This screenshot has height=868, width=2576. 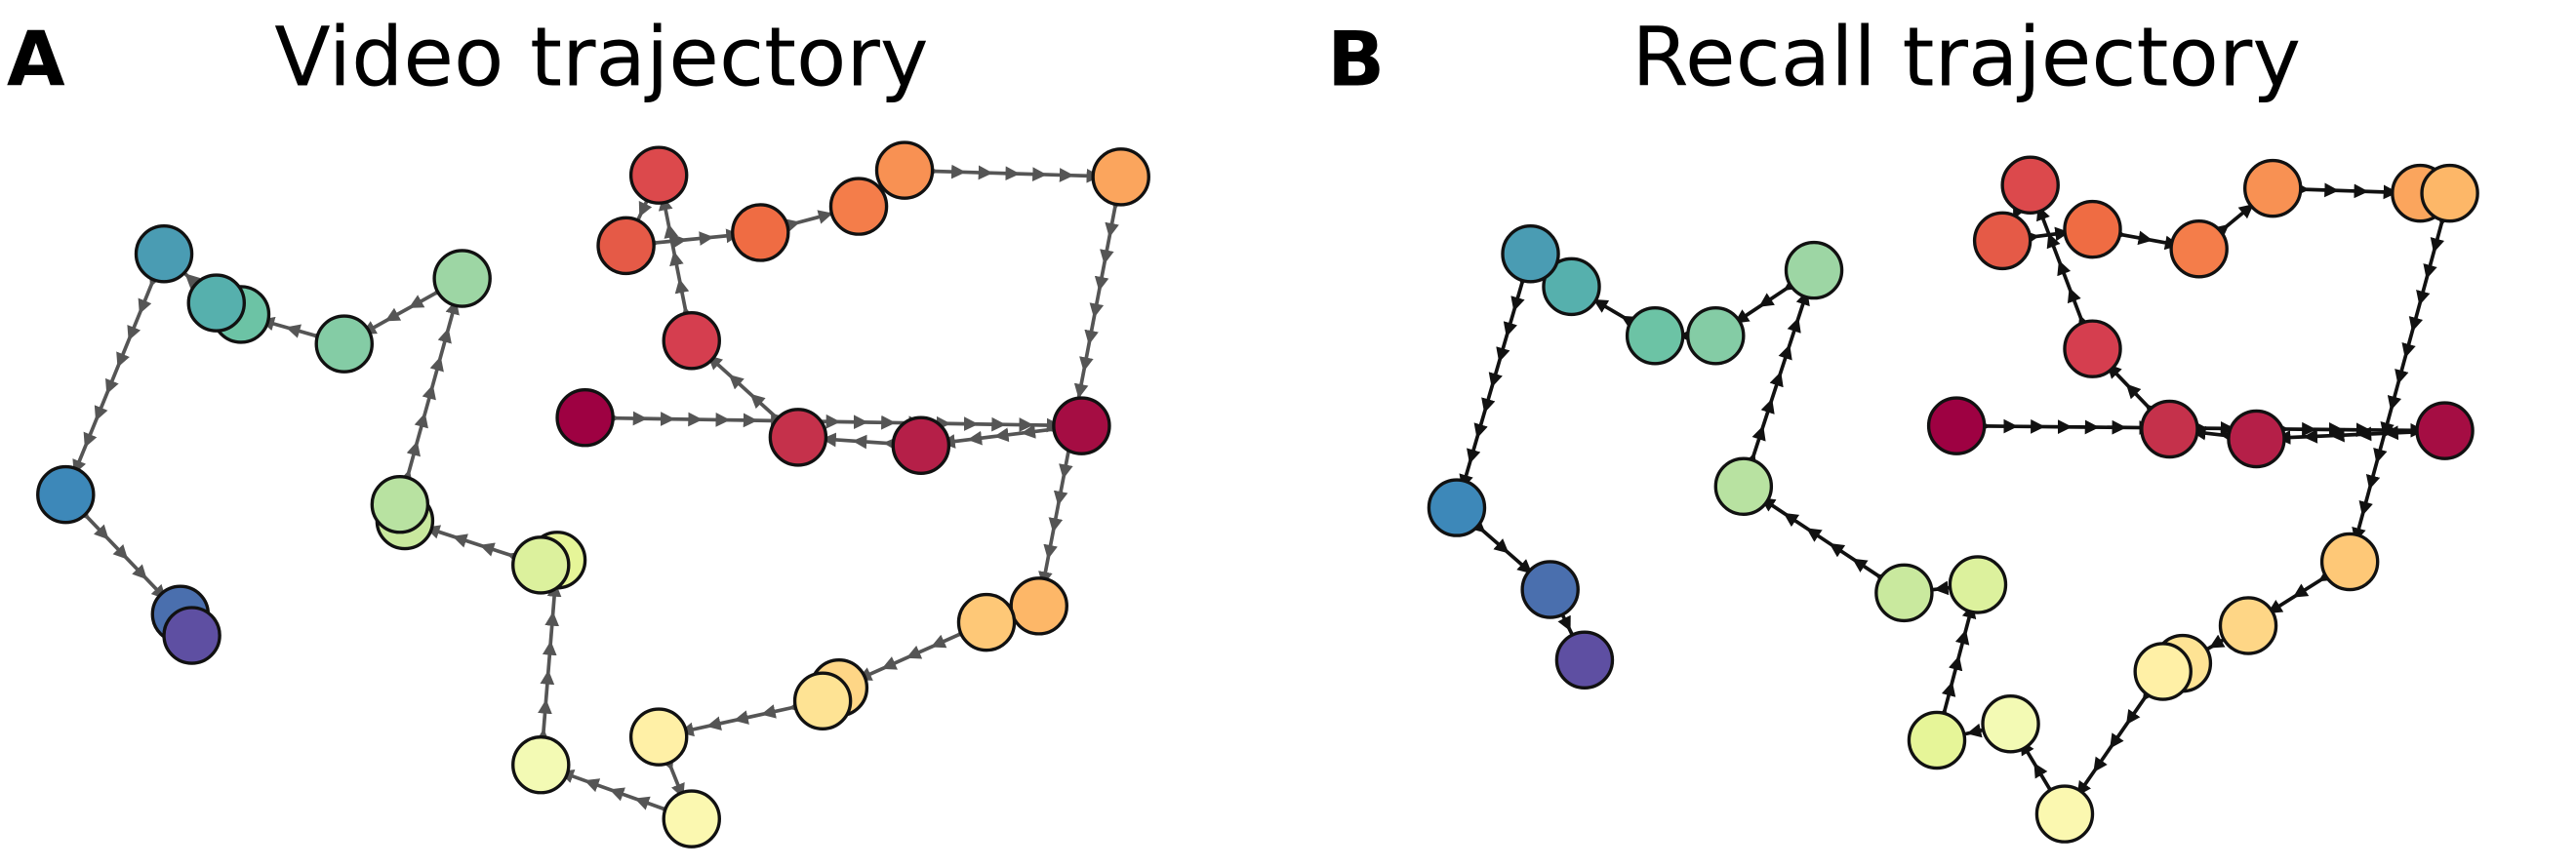 What do you see at coordinates (36, 59) in the screenshot?
I see `panel-label: A` at bounding box center [36, 59].